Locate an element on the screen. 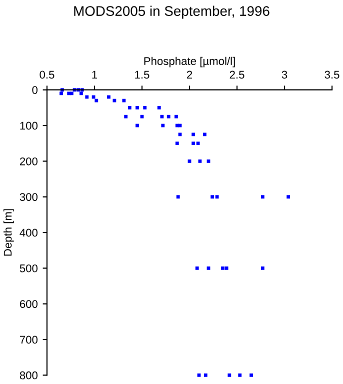 Image resolution: width=343 pixels, height=384 pixels. y-tick-label: 200 is located at coordinates (29, 161).